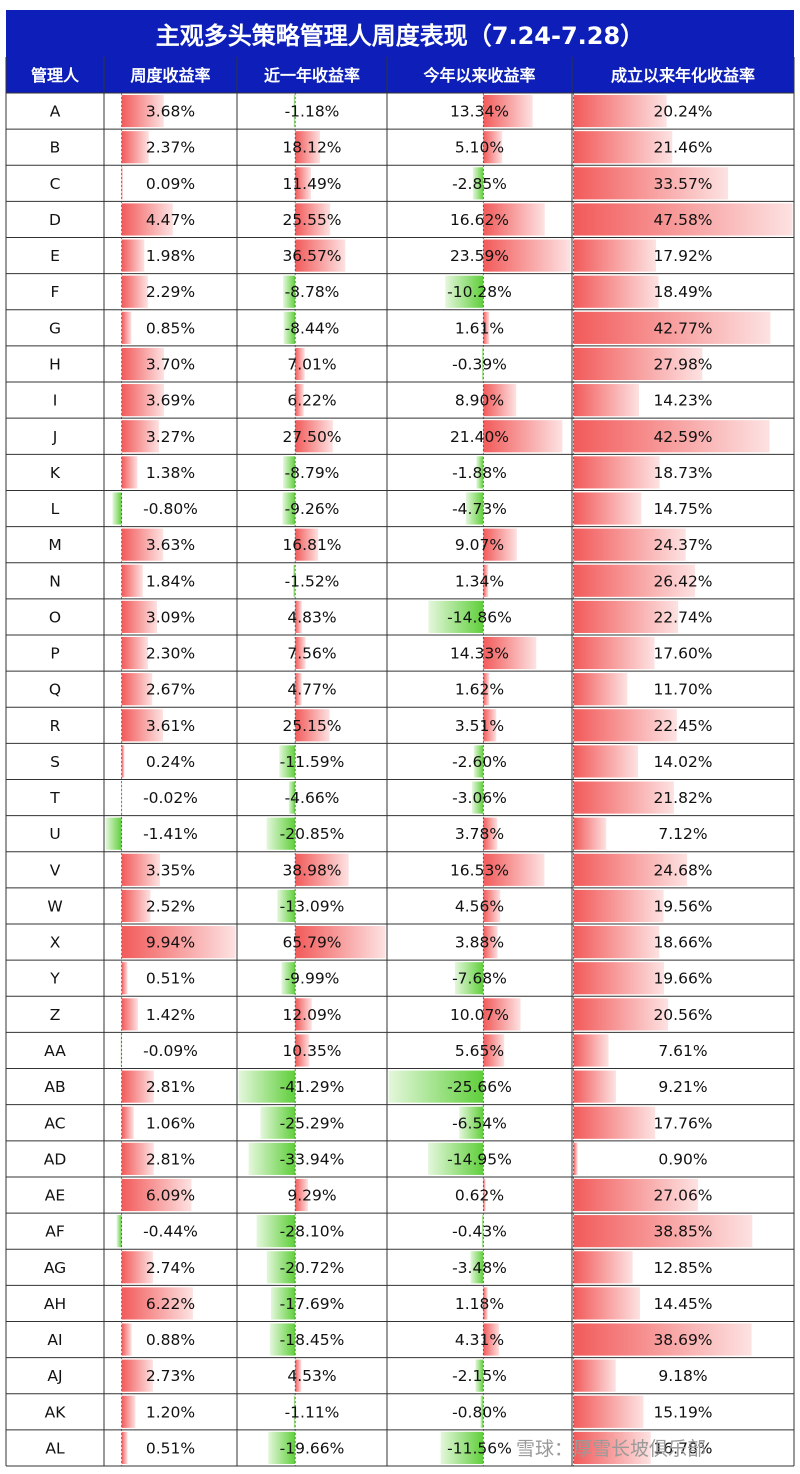 This screenshot has width=800, height=1474. Describe the element at coordinates (682, 1412) in the screenshot. I see `value-label: 15.19%` at that location.